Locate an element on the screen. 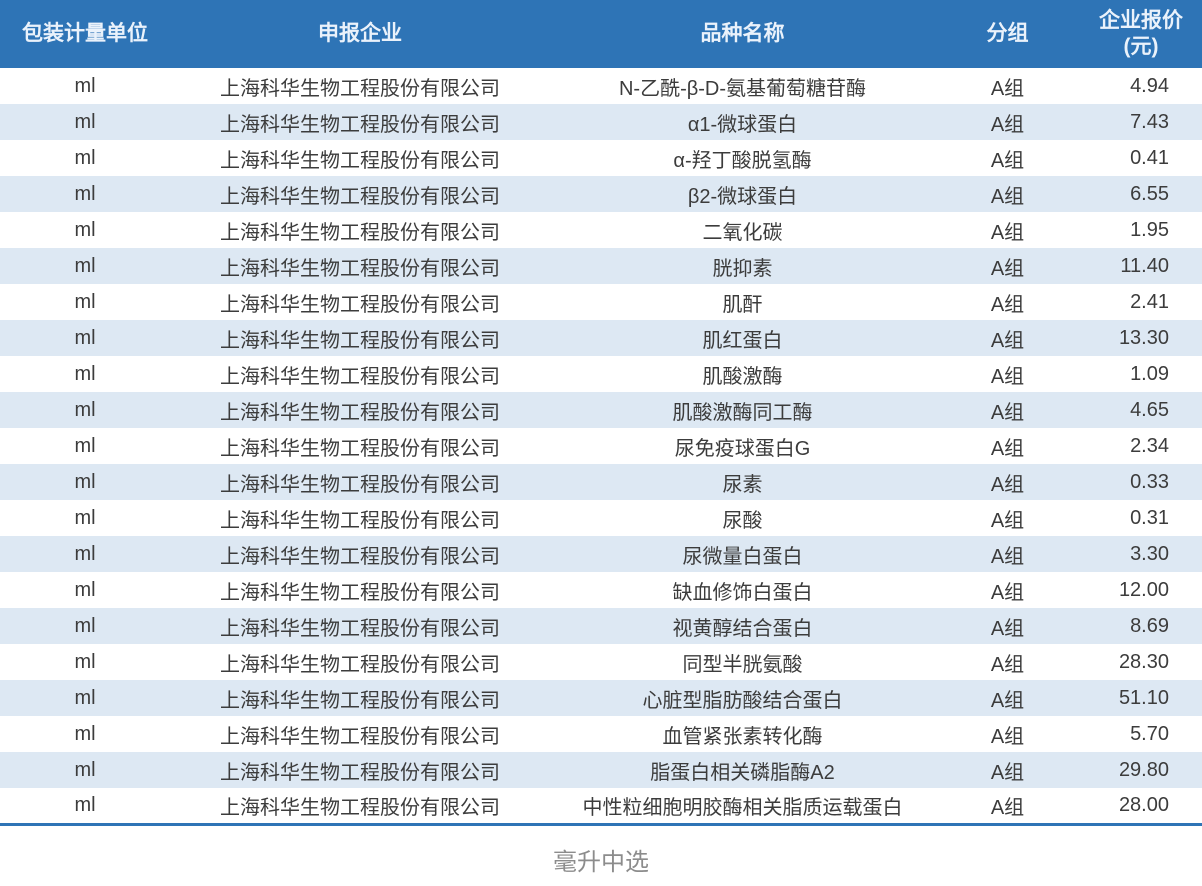 The width and height of the screenshot is (1202, 886). cell-price: 0.41 is located at coordinates (1149, 157).